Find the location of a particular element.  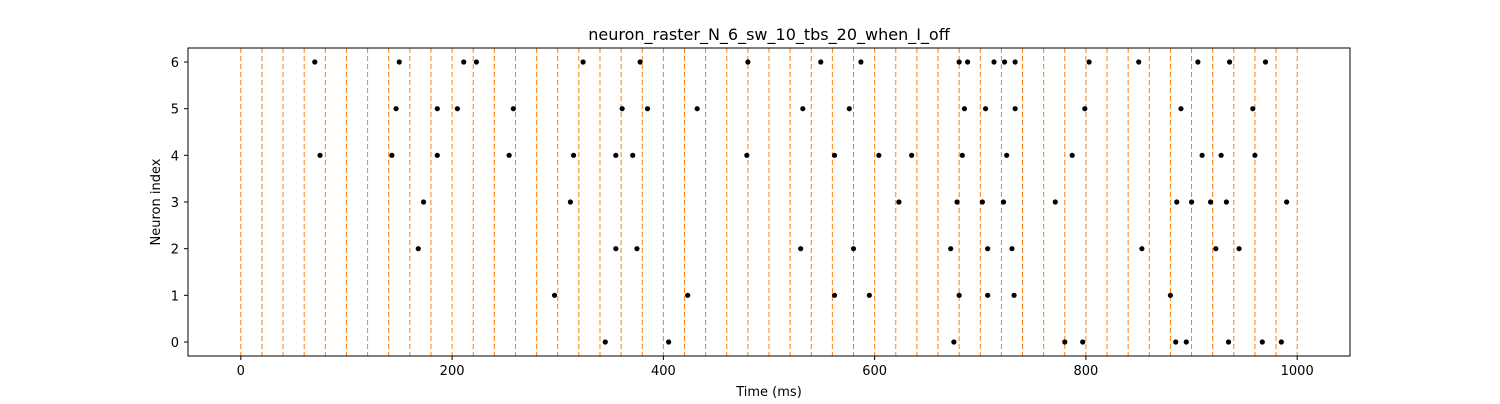

y-tick-label: 3 is located at coordinates (175, 203).